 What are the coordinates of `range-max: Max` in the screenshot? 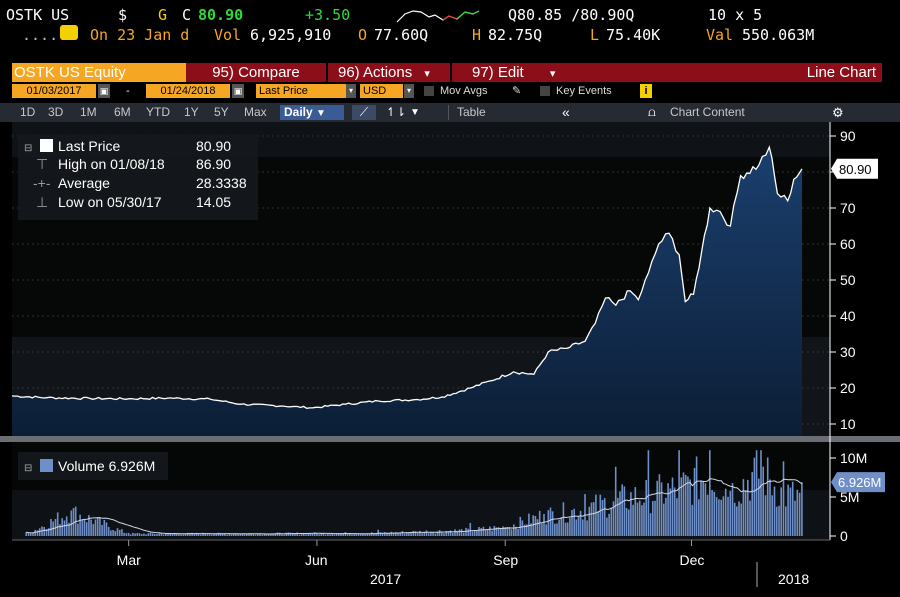 It's located at (255, 112).